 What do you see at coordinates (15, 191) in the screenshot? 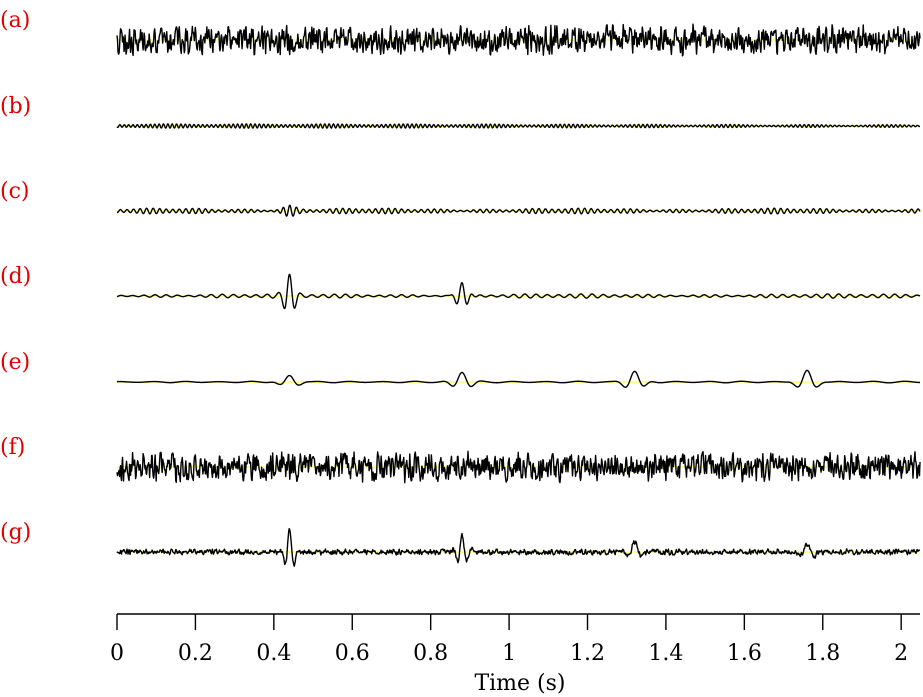
I see `panel-label: (c)` at bounding box center [15, 191].